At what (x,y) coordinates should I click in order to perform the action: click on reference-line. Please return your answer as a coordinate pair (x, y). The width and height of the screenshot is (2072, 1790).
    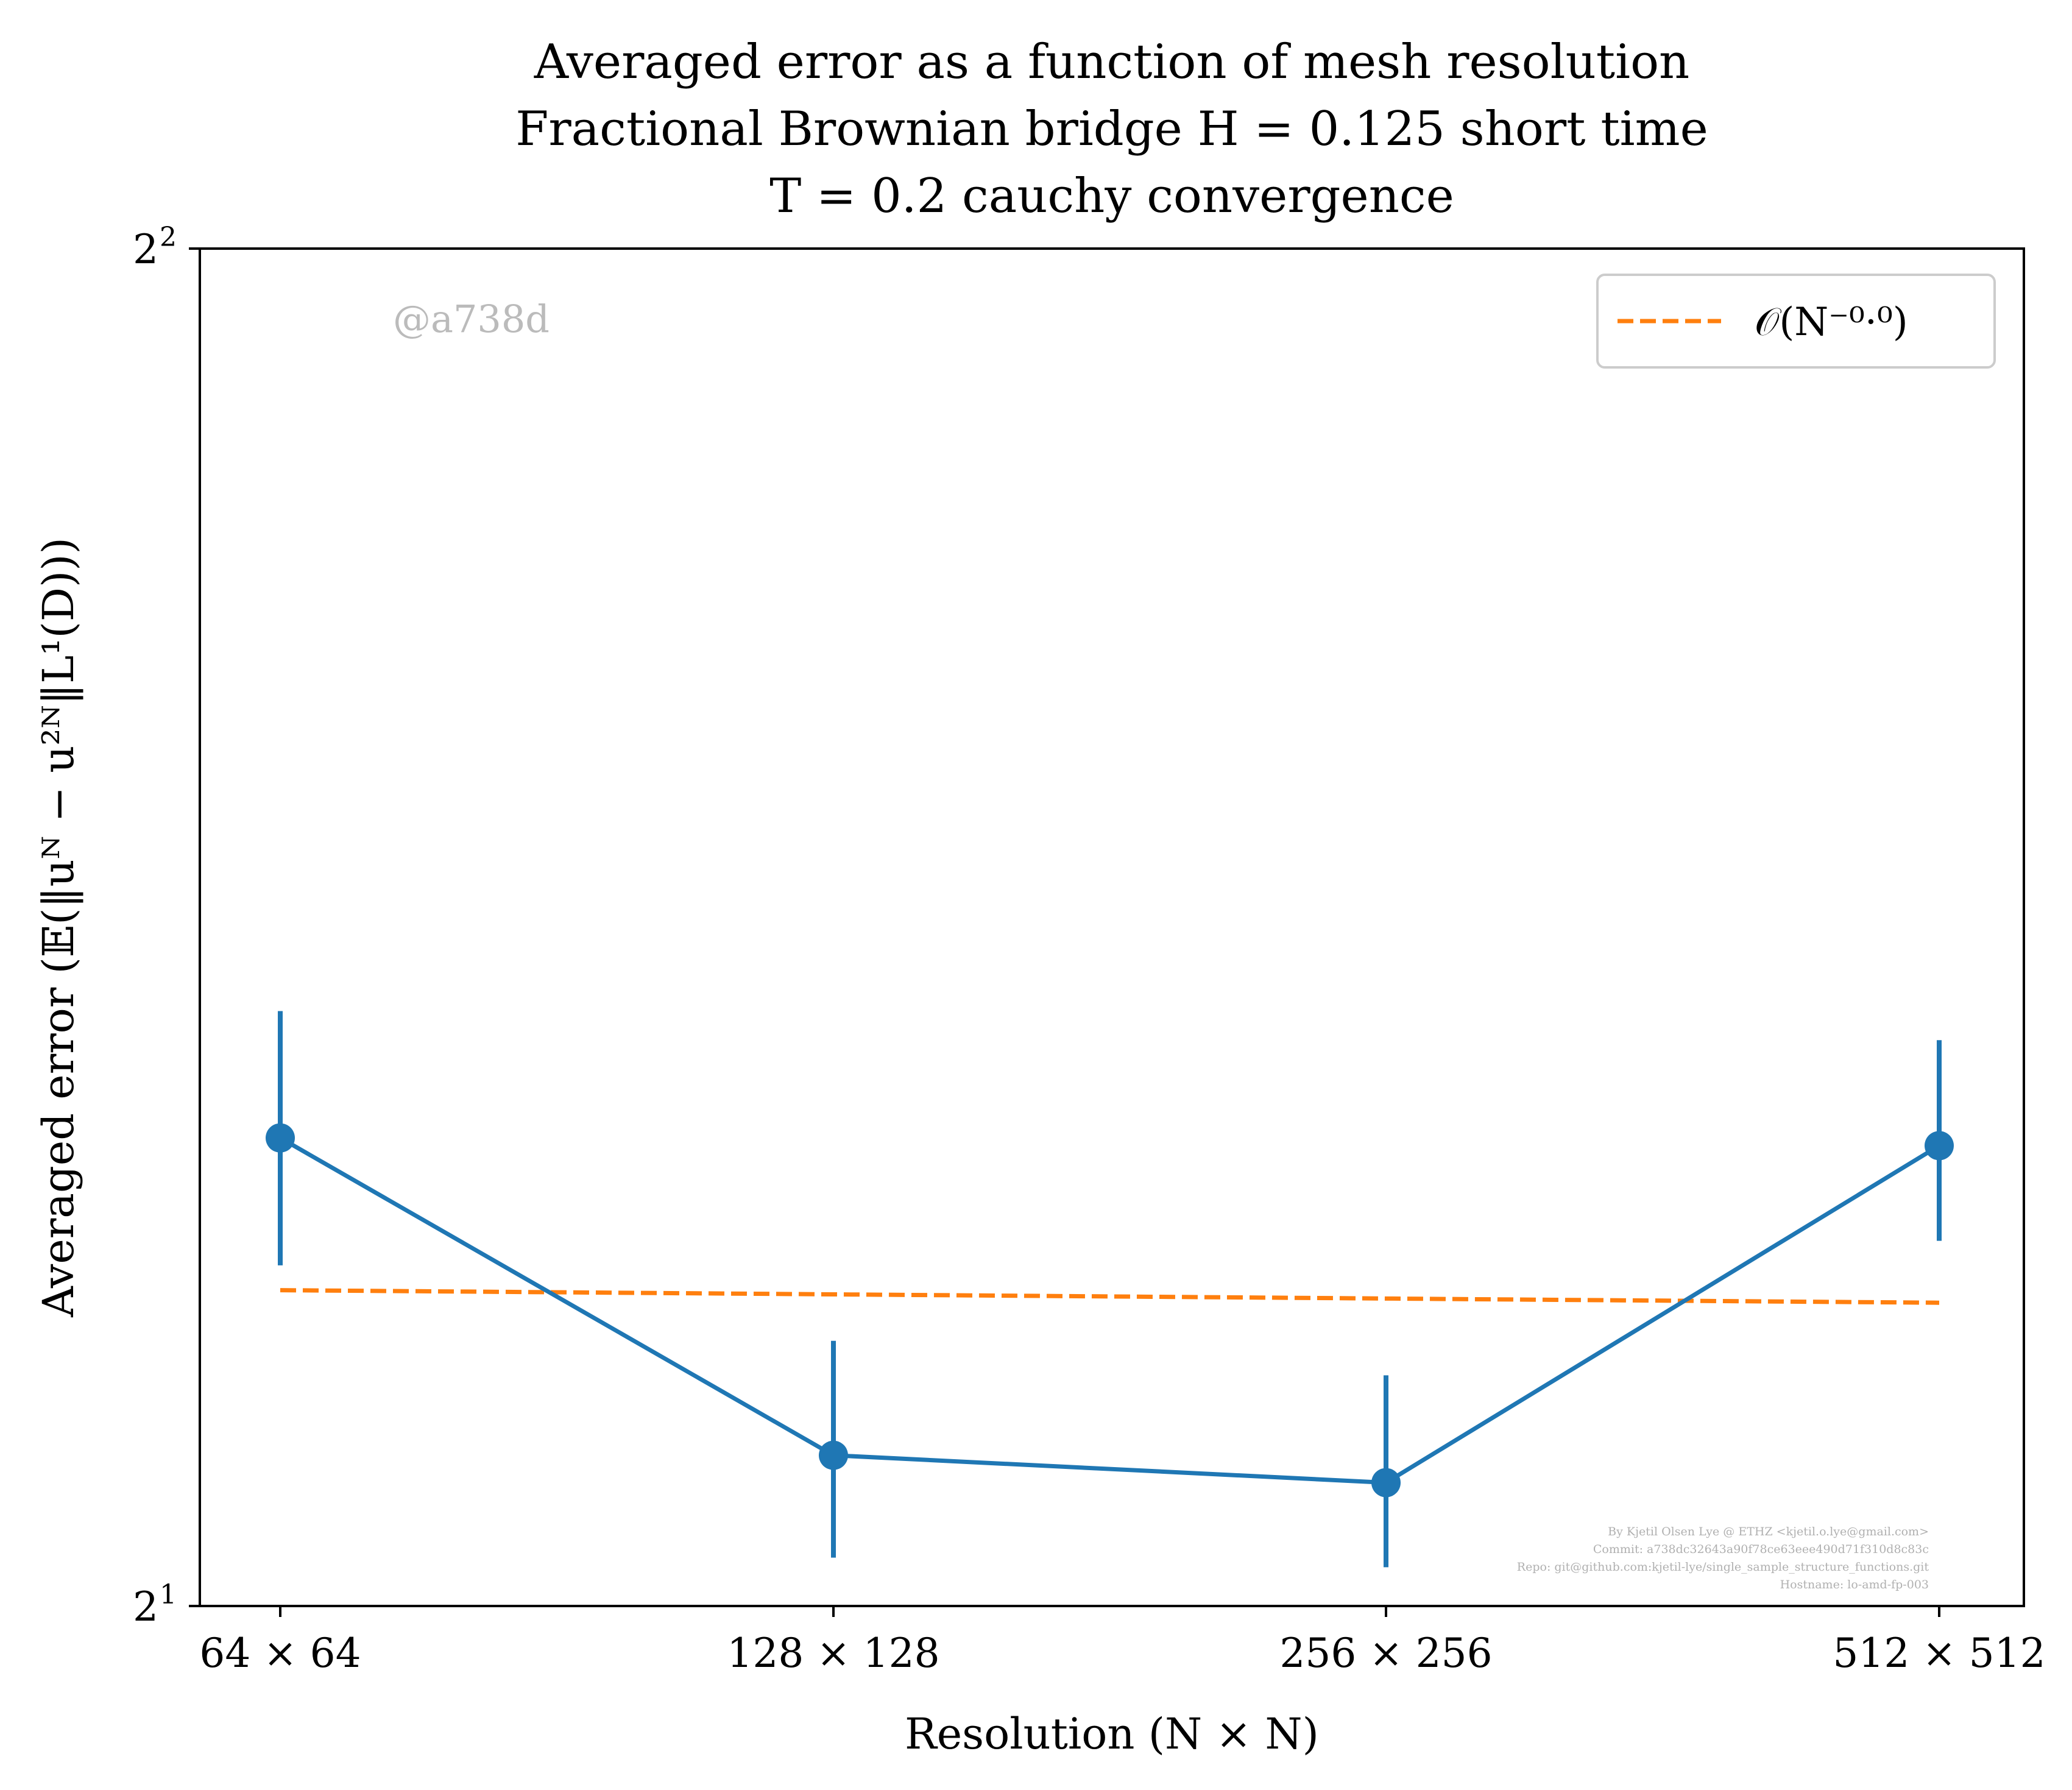
    Looking at the image, I should click on (1110, 1296).